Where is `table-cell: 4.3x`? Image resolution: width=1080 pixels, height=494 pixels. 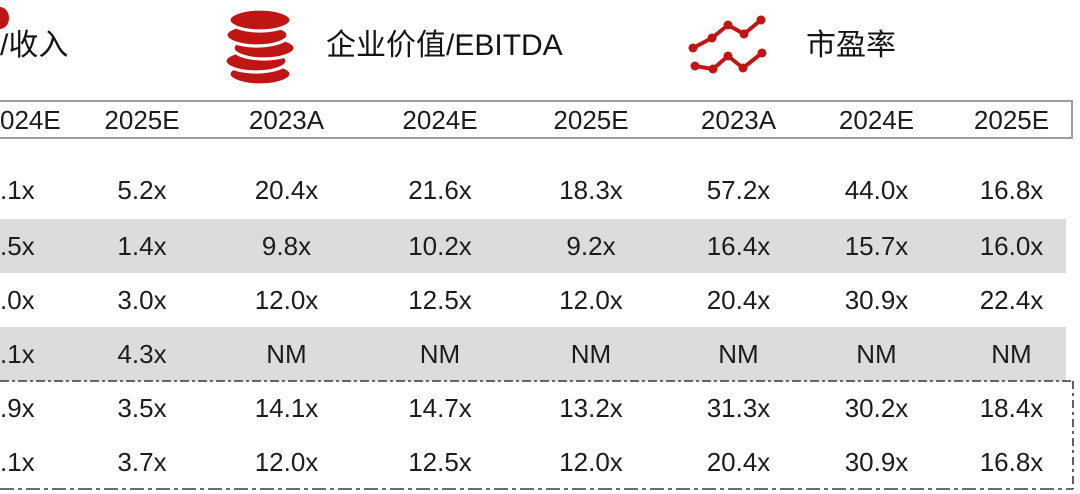 table-cell: 4.3x is located at coordinates (142, 354).